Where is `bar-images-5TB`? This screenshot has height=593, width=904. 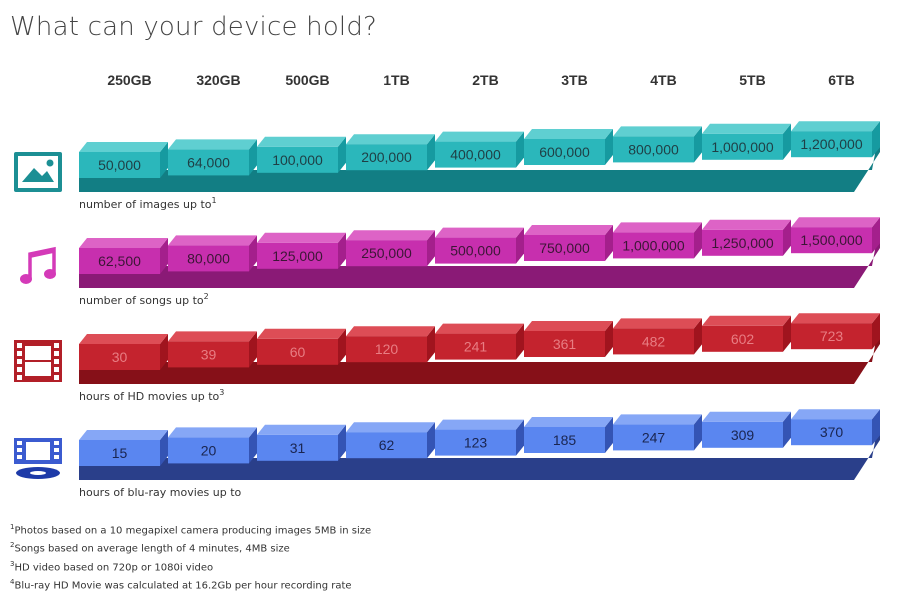 bar-images-5TB is located at coordinates (742, 146).